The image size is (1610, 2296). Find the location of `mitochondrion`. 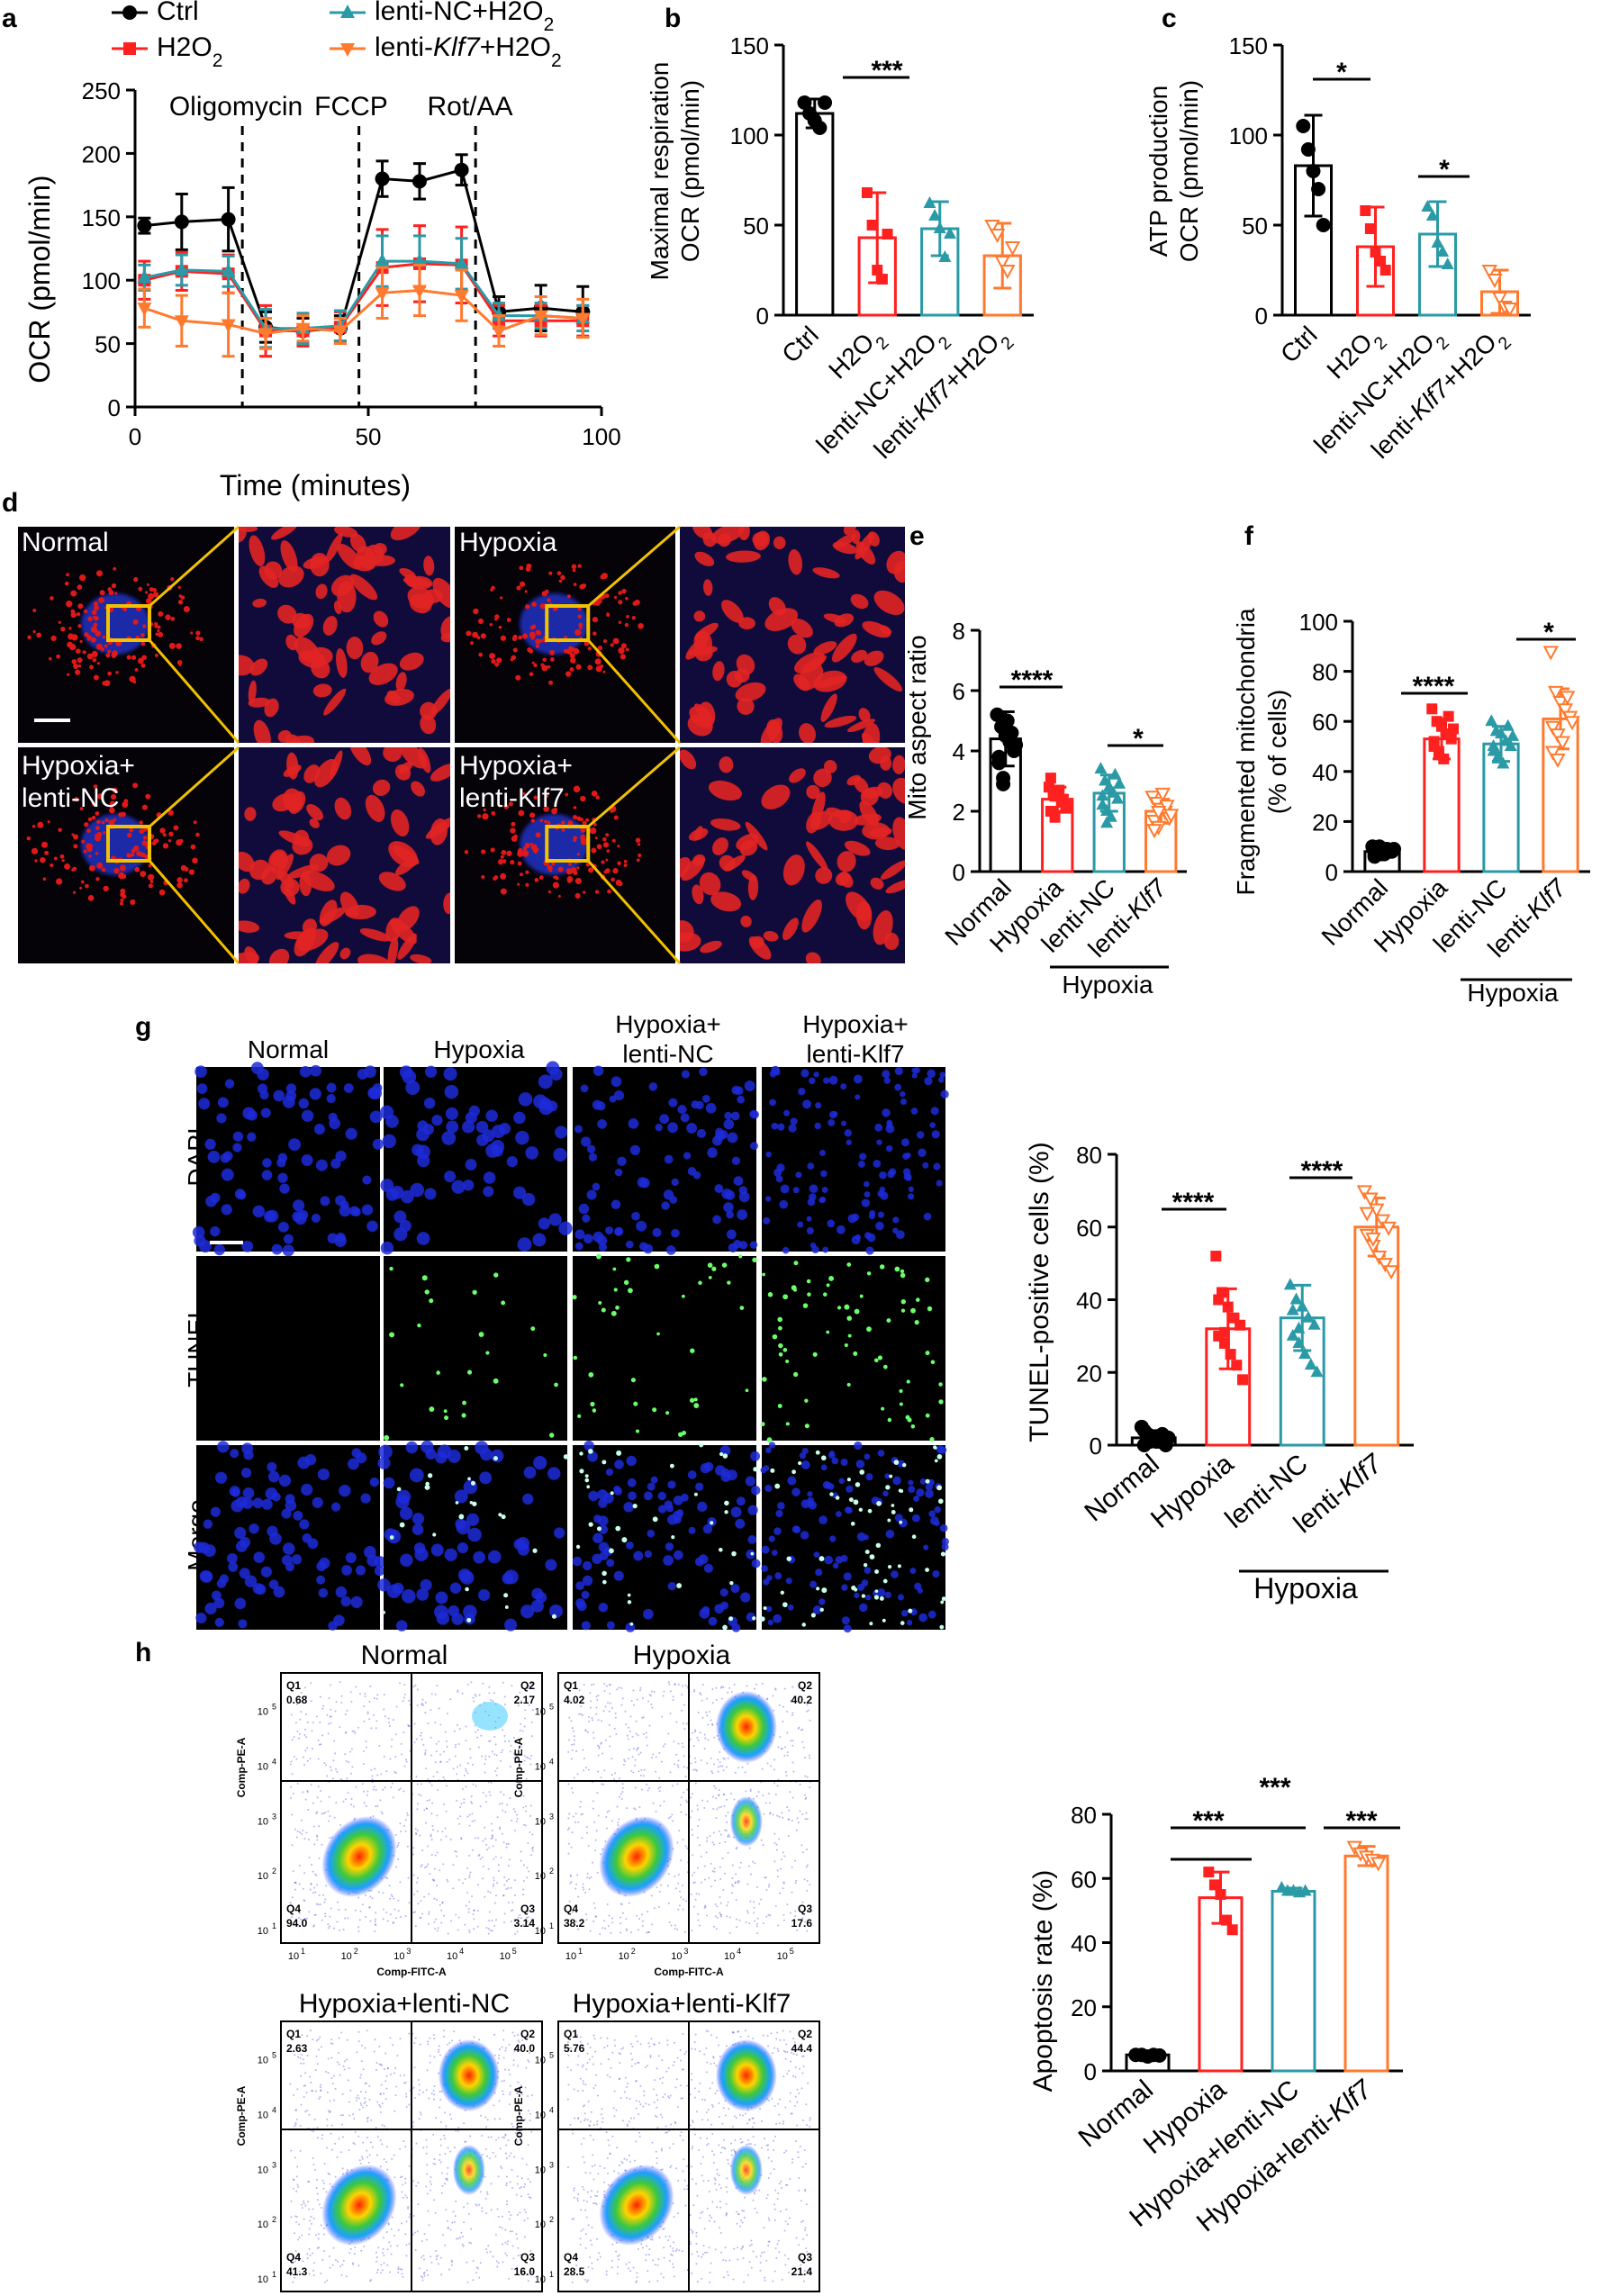

mitochondrion is located at coordinates (865, 553).